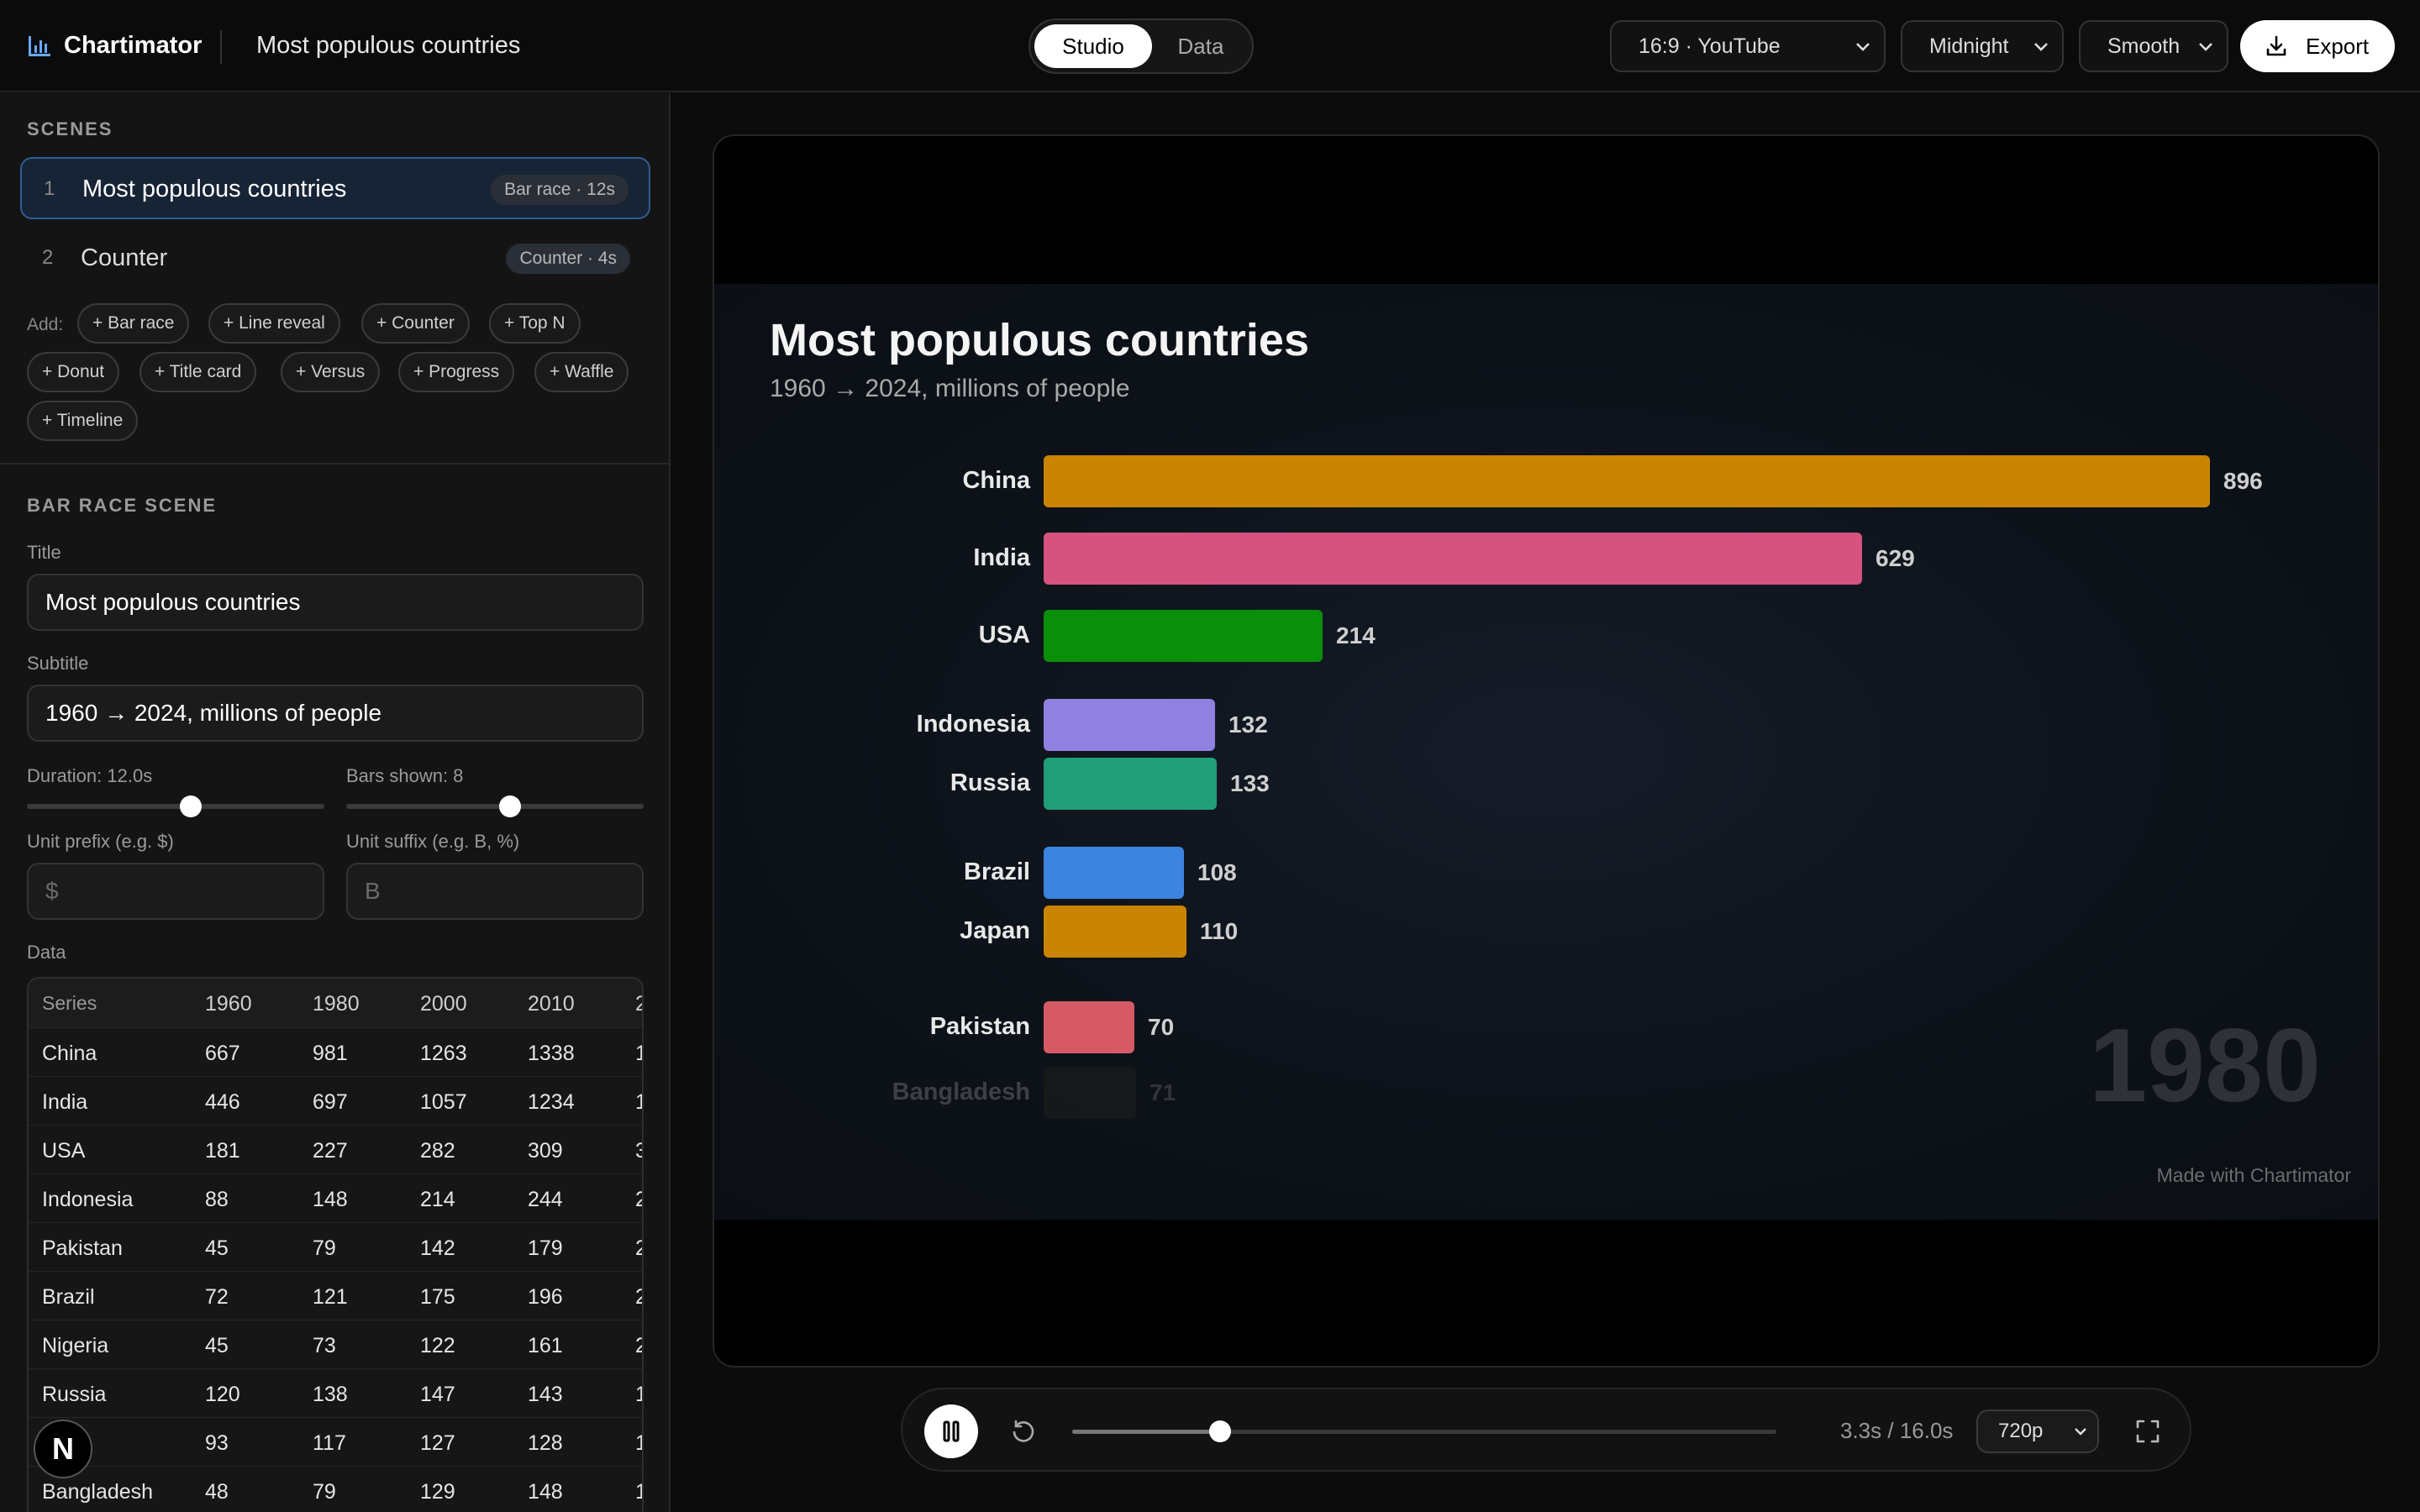 This screenshot has width=2420, height=1512. Describe the element at coordinates (1093, 46) in the screenshot. I see `studio-tab: Studio` at that location.